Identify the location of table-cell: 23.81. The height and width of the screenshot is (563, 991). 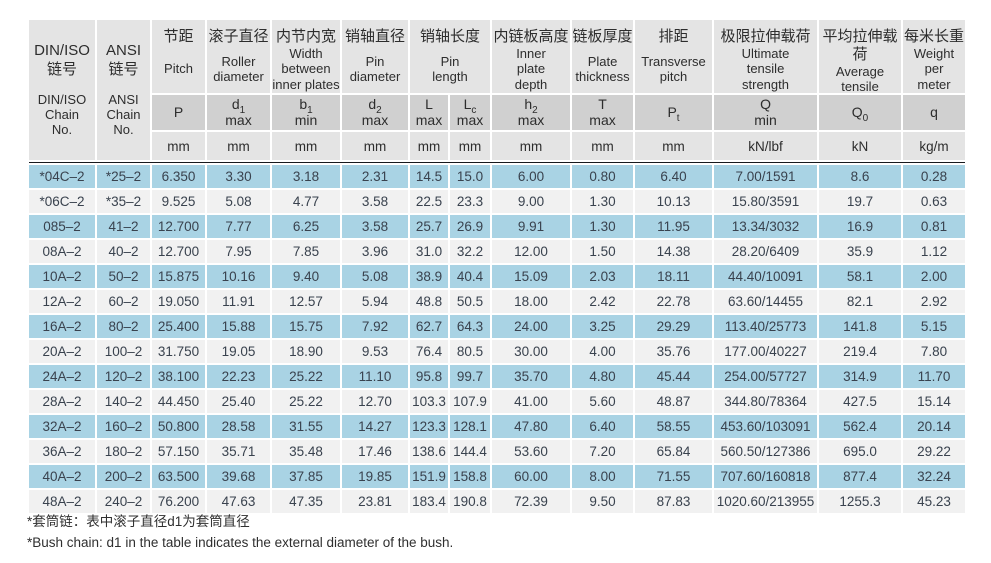
(375, 501).